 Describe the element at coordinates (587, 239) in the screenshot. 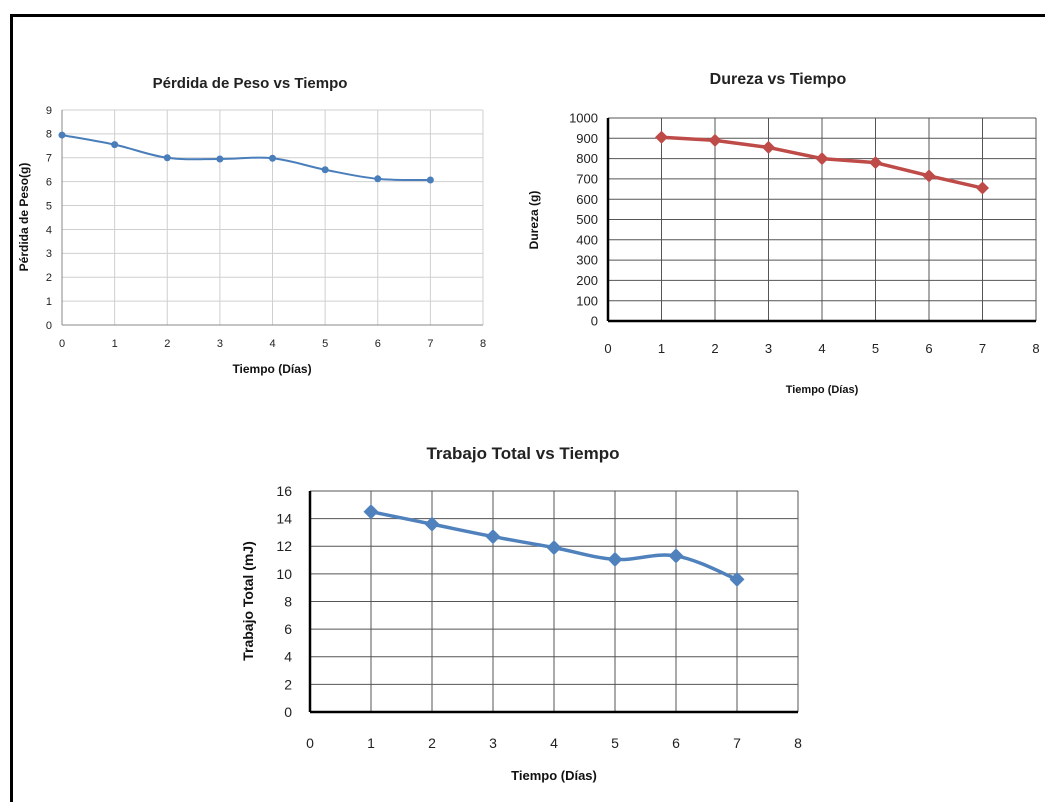

I see `y-tick-label: 400` at that location.